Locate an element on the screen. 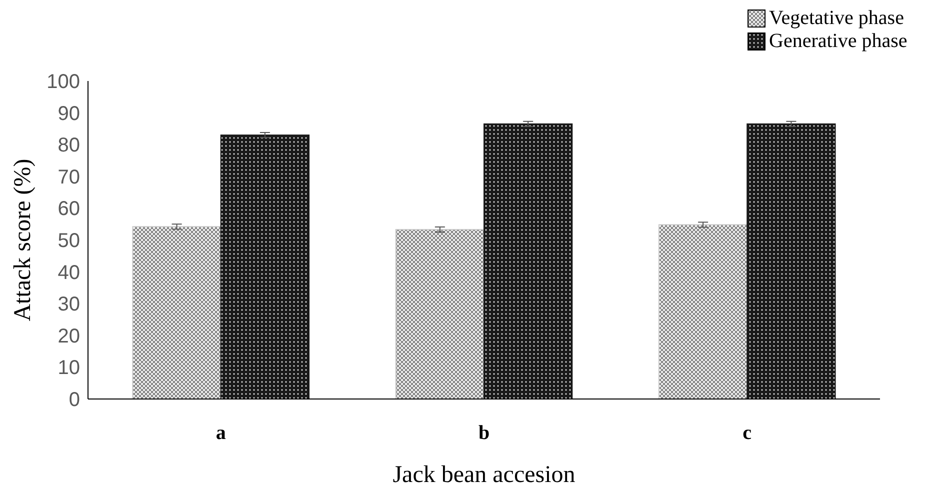 This screenshot has width=944, height=492. y-tick-label: 40 is located at coordinates (69, 273).